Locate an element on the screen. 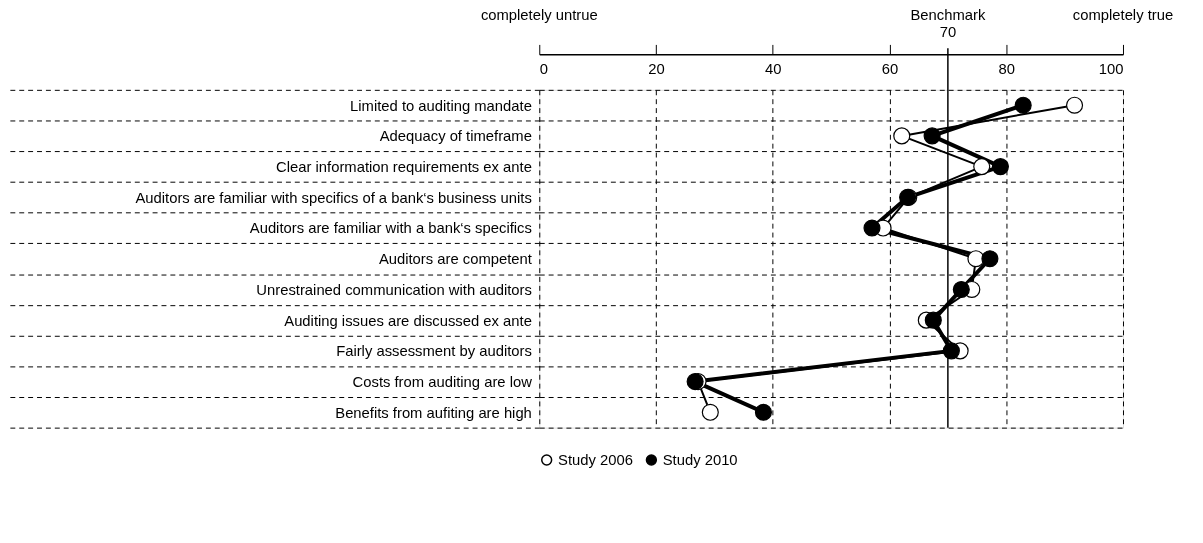 The height and width of the screenshot is (543, 1203). legend-label: Study 2006 is located at coordinates (595, 459).